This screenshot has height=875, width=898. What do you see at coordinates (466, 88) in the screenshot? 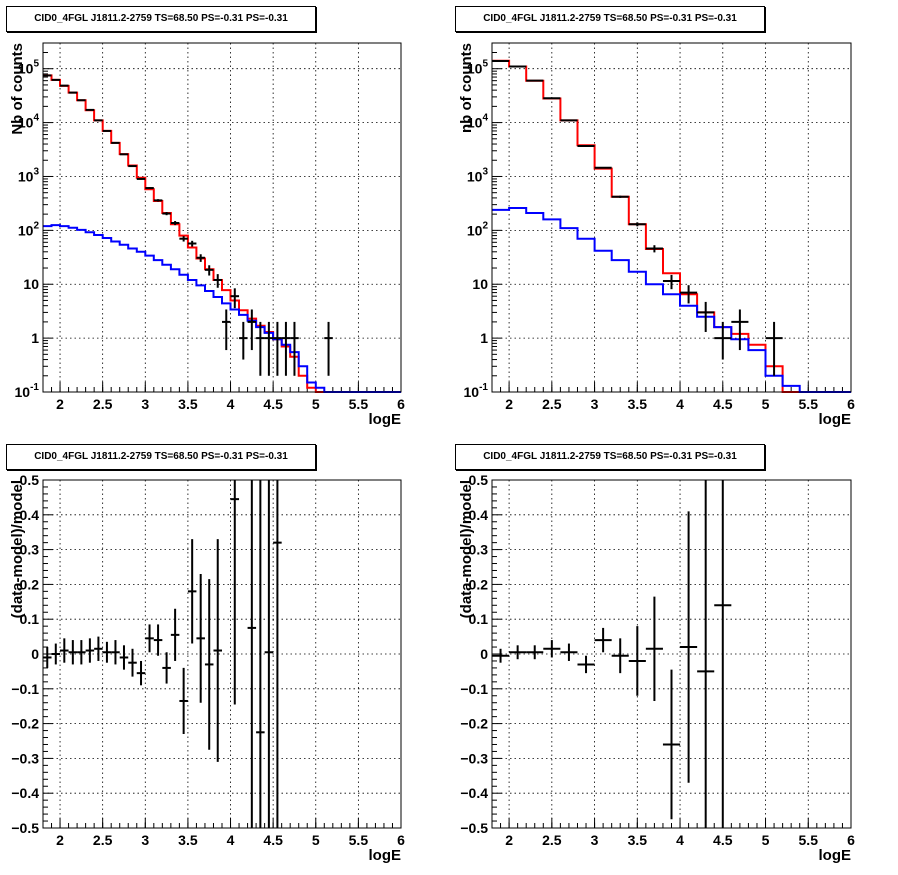
I see `y-axis-label: nb of counts` at bounding box center [466, 88].